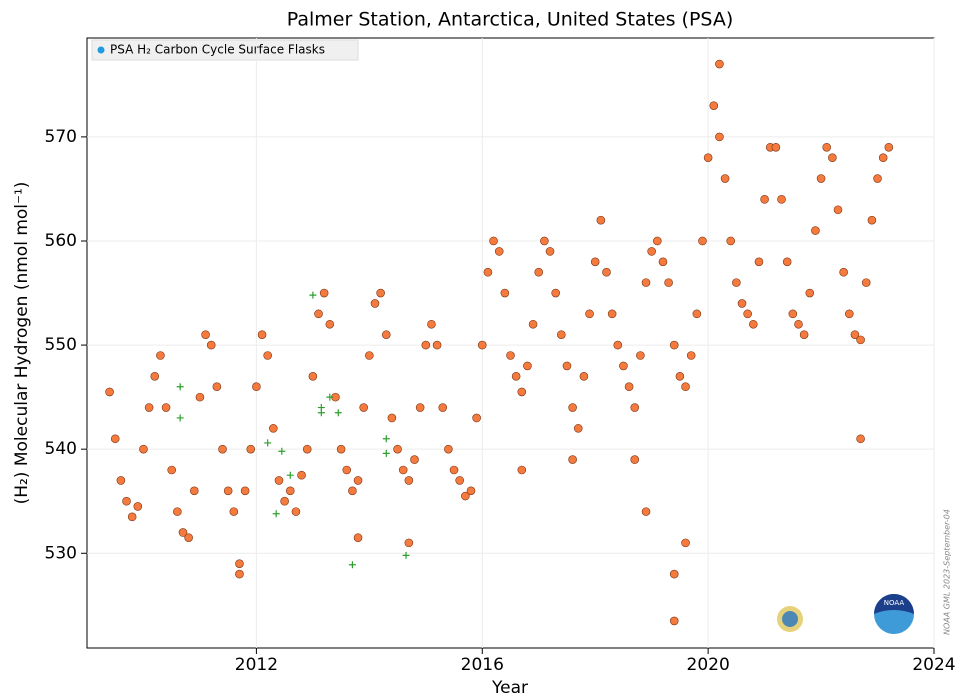 The height and width of the screenshot is (696, 961). Describe the element at coordinates (61, 241) in the screenshot. I see `y-tick-label: 560` at that location.